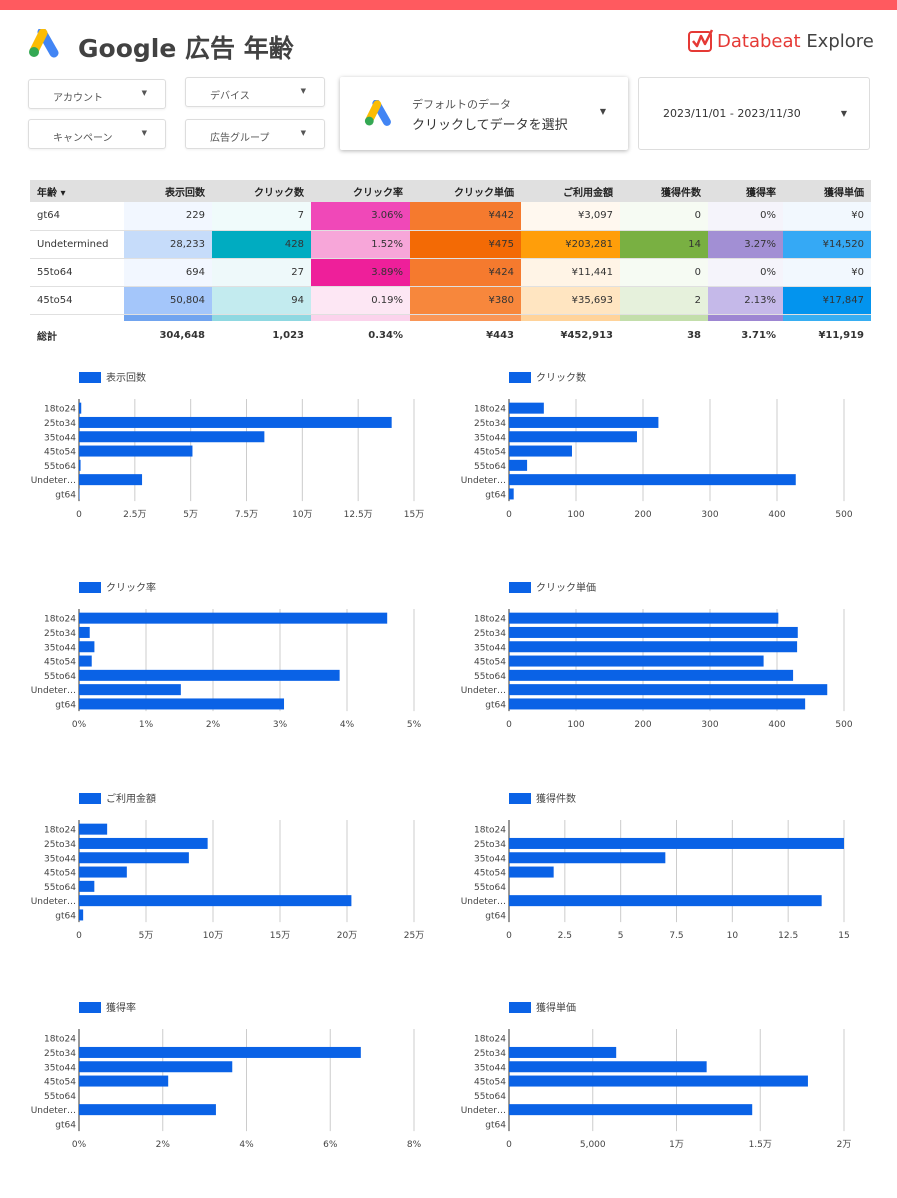 This screenshot has width=897, height=1198. Describe the element at coordinates (168, 191) in the screenshot. I see `column-header: 表示回数` at that location.